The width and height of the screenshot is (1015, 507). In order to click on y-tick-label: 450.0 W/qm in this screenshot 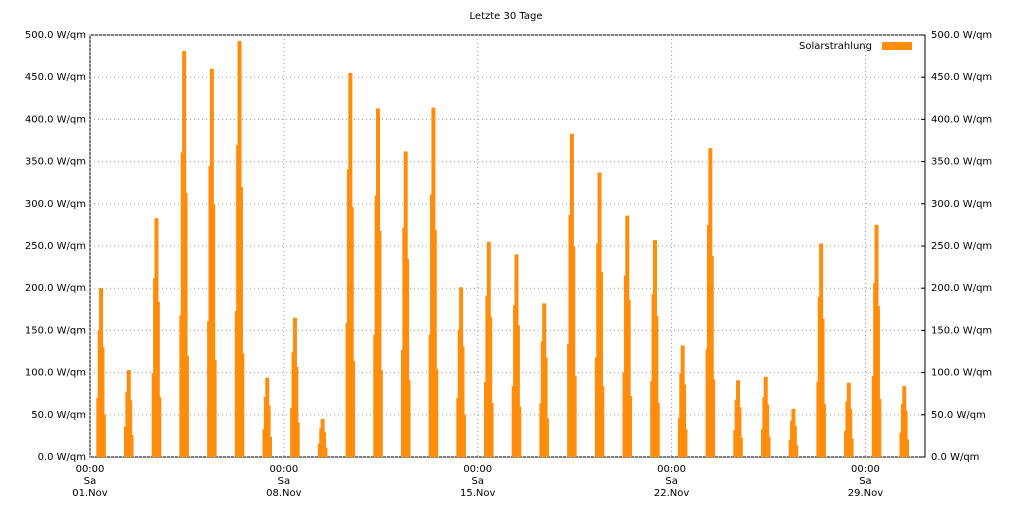, I will do `click(55, 77)`.